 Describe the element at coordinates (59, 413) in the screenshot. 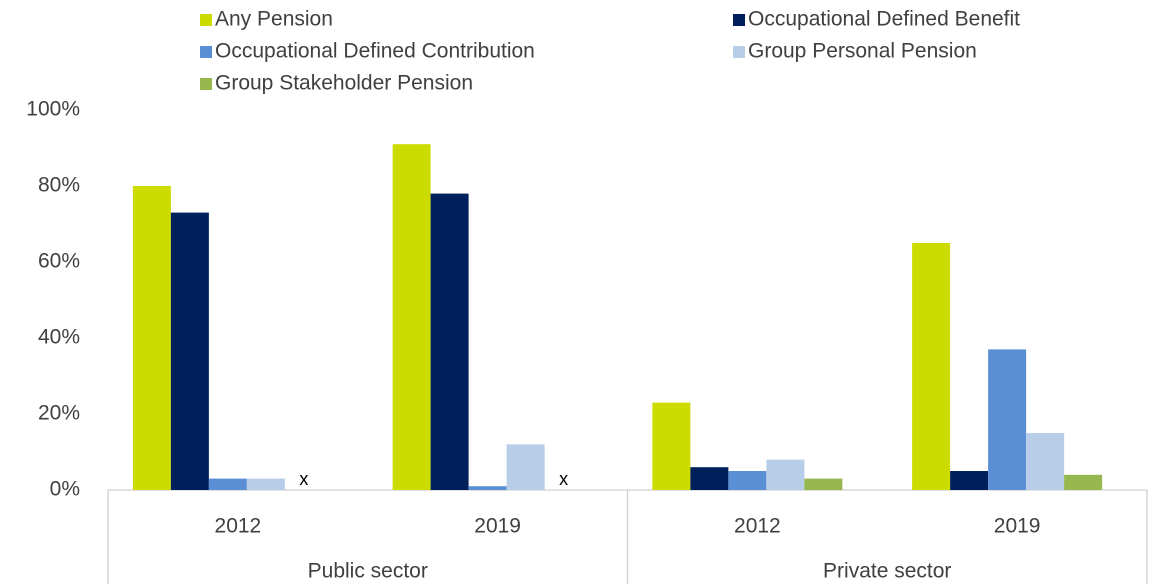

I see `y-tick-label: 20%` at that location.